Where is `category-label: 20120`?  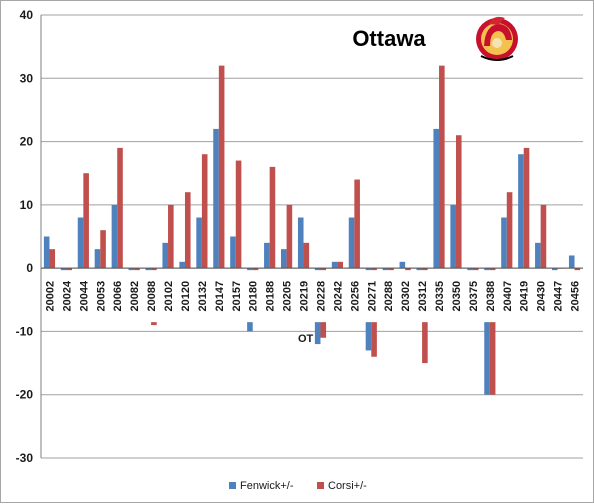
category-label: 20120 is located at coordinates (186, 296).